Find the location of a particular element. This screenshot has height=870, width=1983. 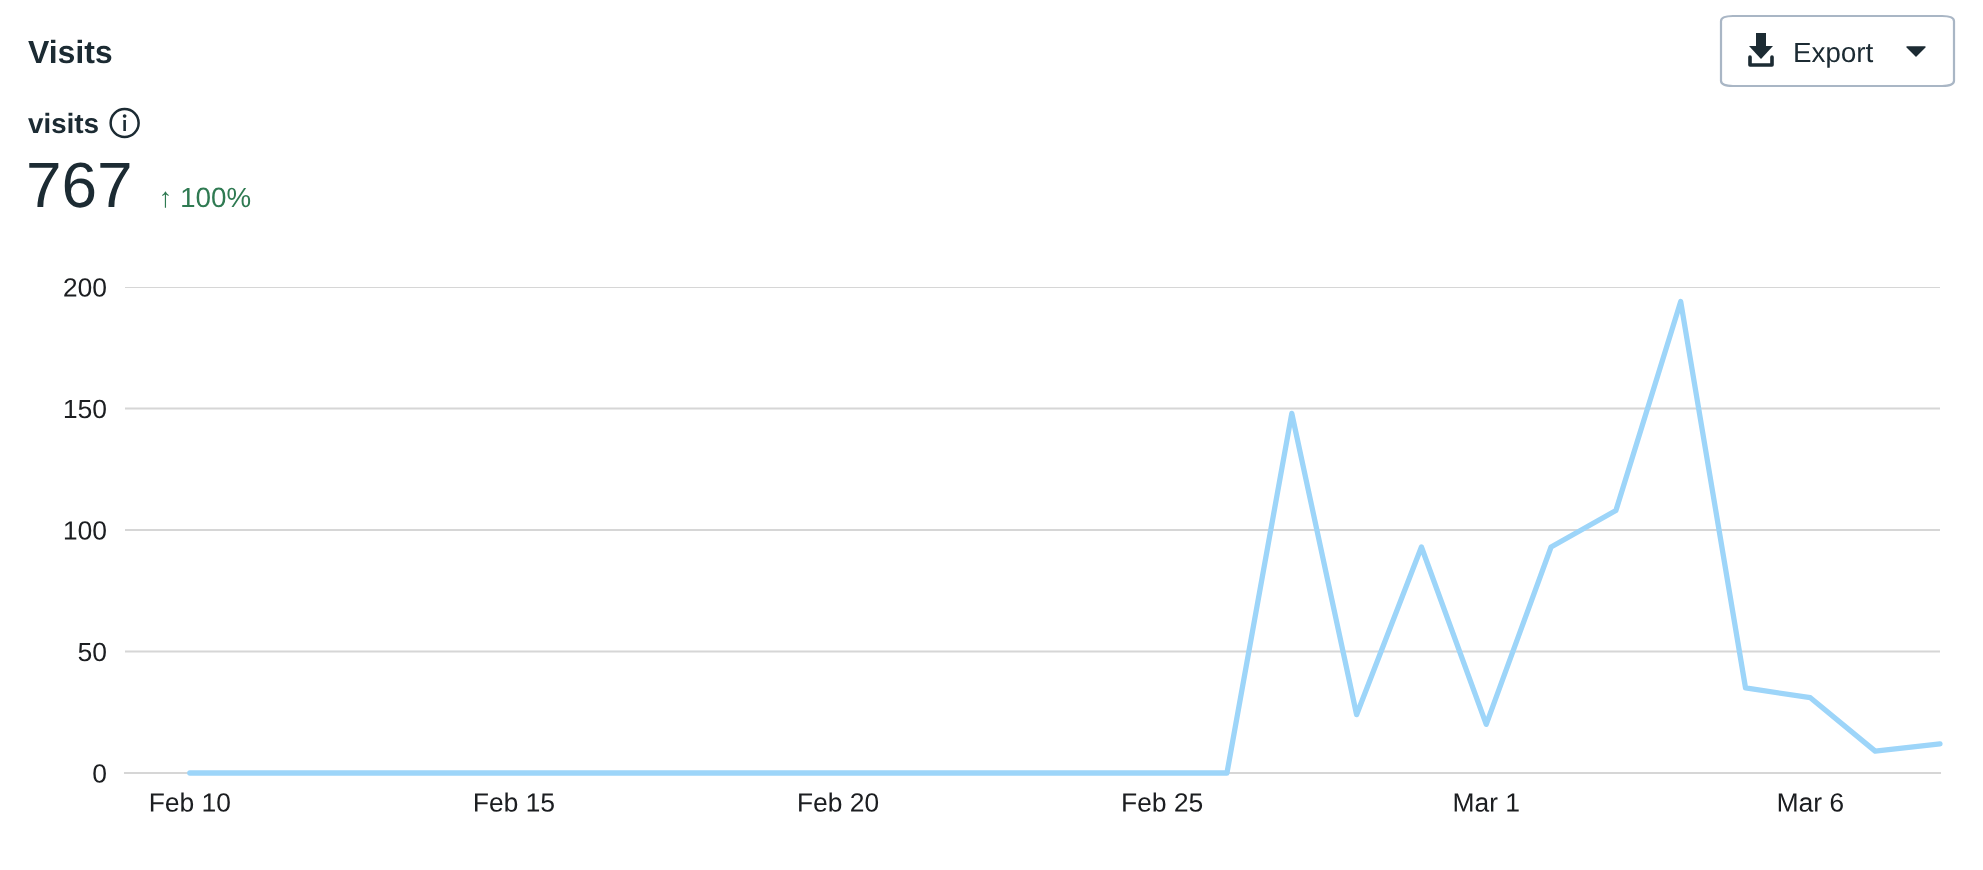

x-tick-label: Feb 10 is located at coordinates (190, 802).